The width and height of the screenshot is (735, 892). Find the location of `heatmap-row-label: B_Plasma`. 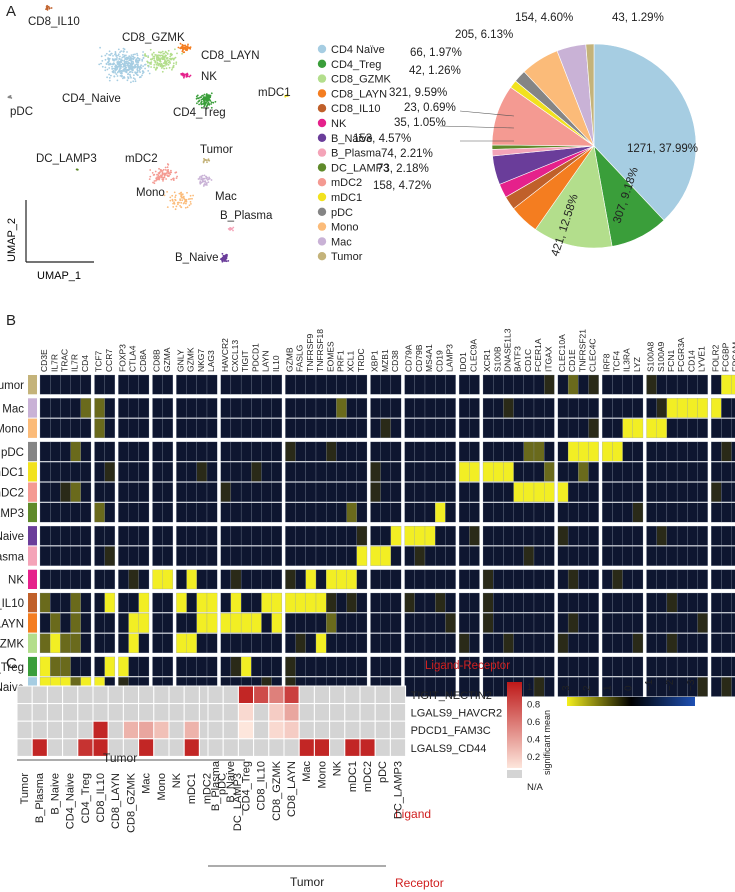

heatmap-row-label: B_Plasma is located at coordinates (12, 557).